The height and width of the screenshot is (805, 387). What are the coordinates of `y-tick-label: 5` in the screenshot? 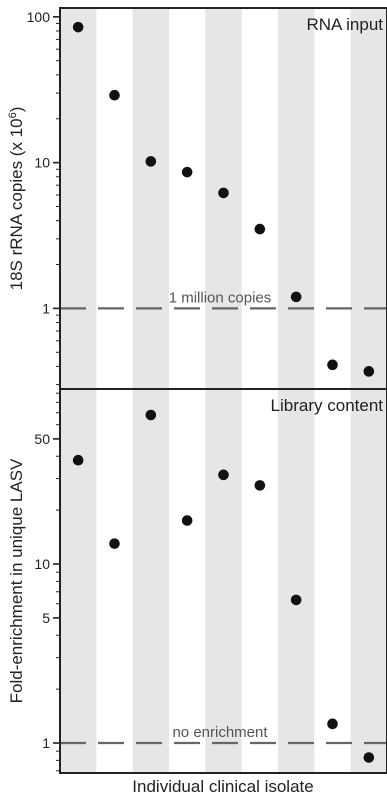 It's located at (46, 618).